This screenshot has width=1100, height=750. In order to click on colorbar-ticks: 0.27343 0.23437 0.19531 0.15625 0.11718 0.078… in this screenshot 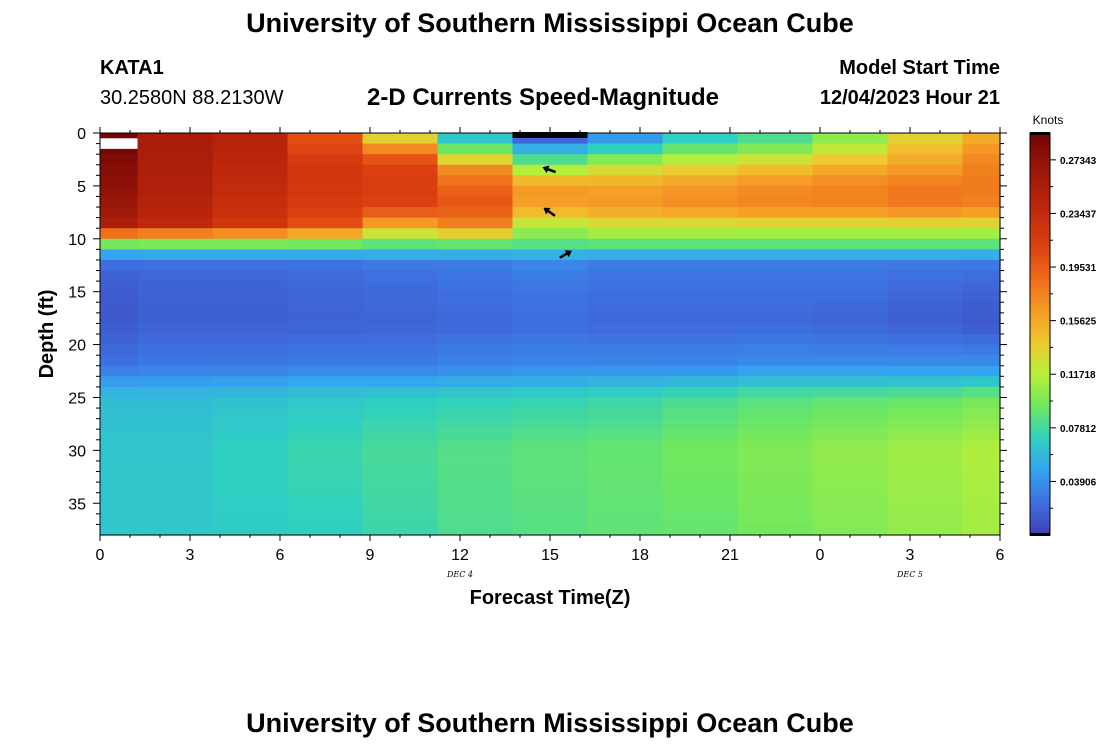, I will do `click(1073, 332)`.